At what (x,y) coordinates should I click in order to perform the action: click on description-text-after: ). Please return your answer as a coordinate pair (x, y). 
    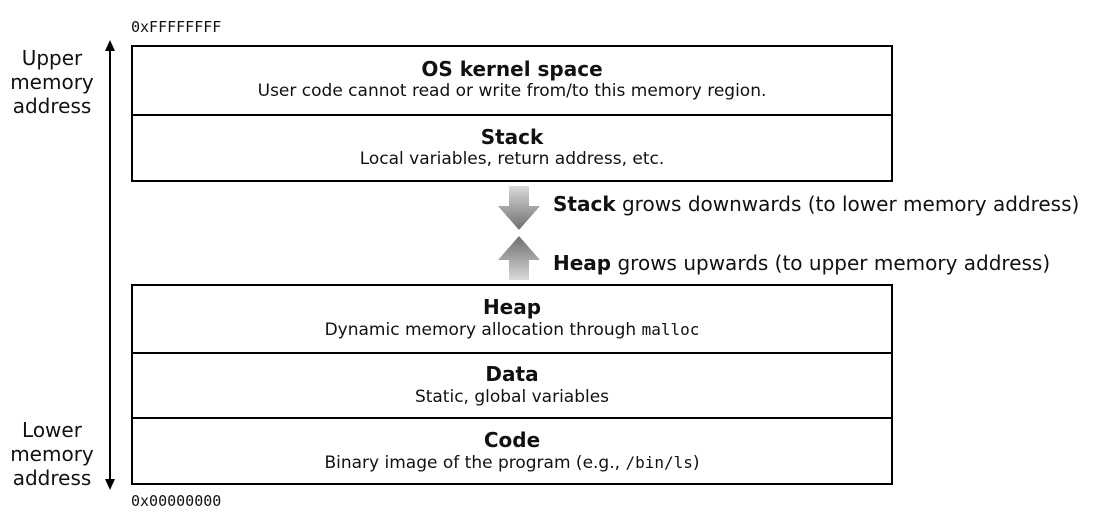
    Looking at the image, I should click on (696, 462).